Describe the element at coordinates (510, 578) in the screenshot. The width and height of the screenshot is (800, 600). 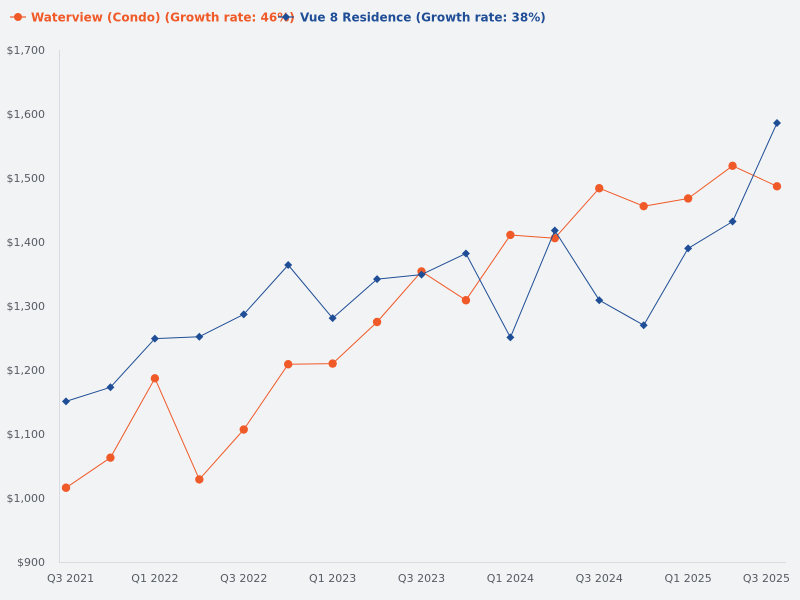
I see `x-tick-label: Q1 2024` at that location.